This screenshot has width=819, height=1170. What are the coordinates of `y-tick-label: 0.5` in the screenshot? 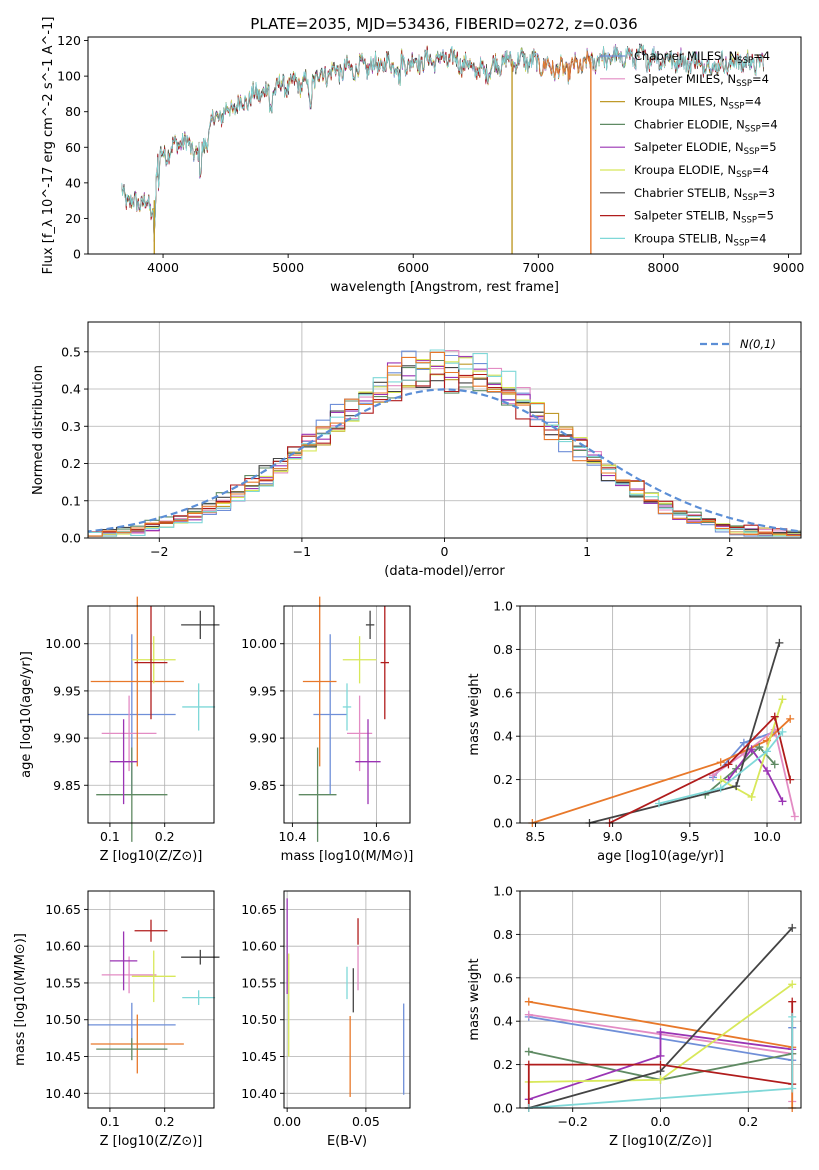 It's located at (71, 351).